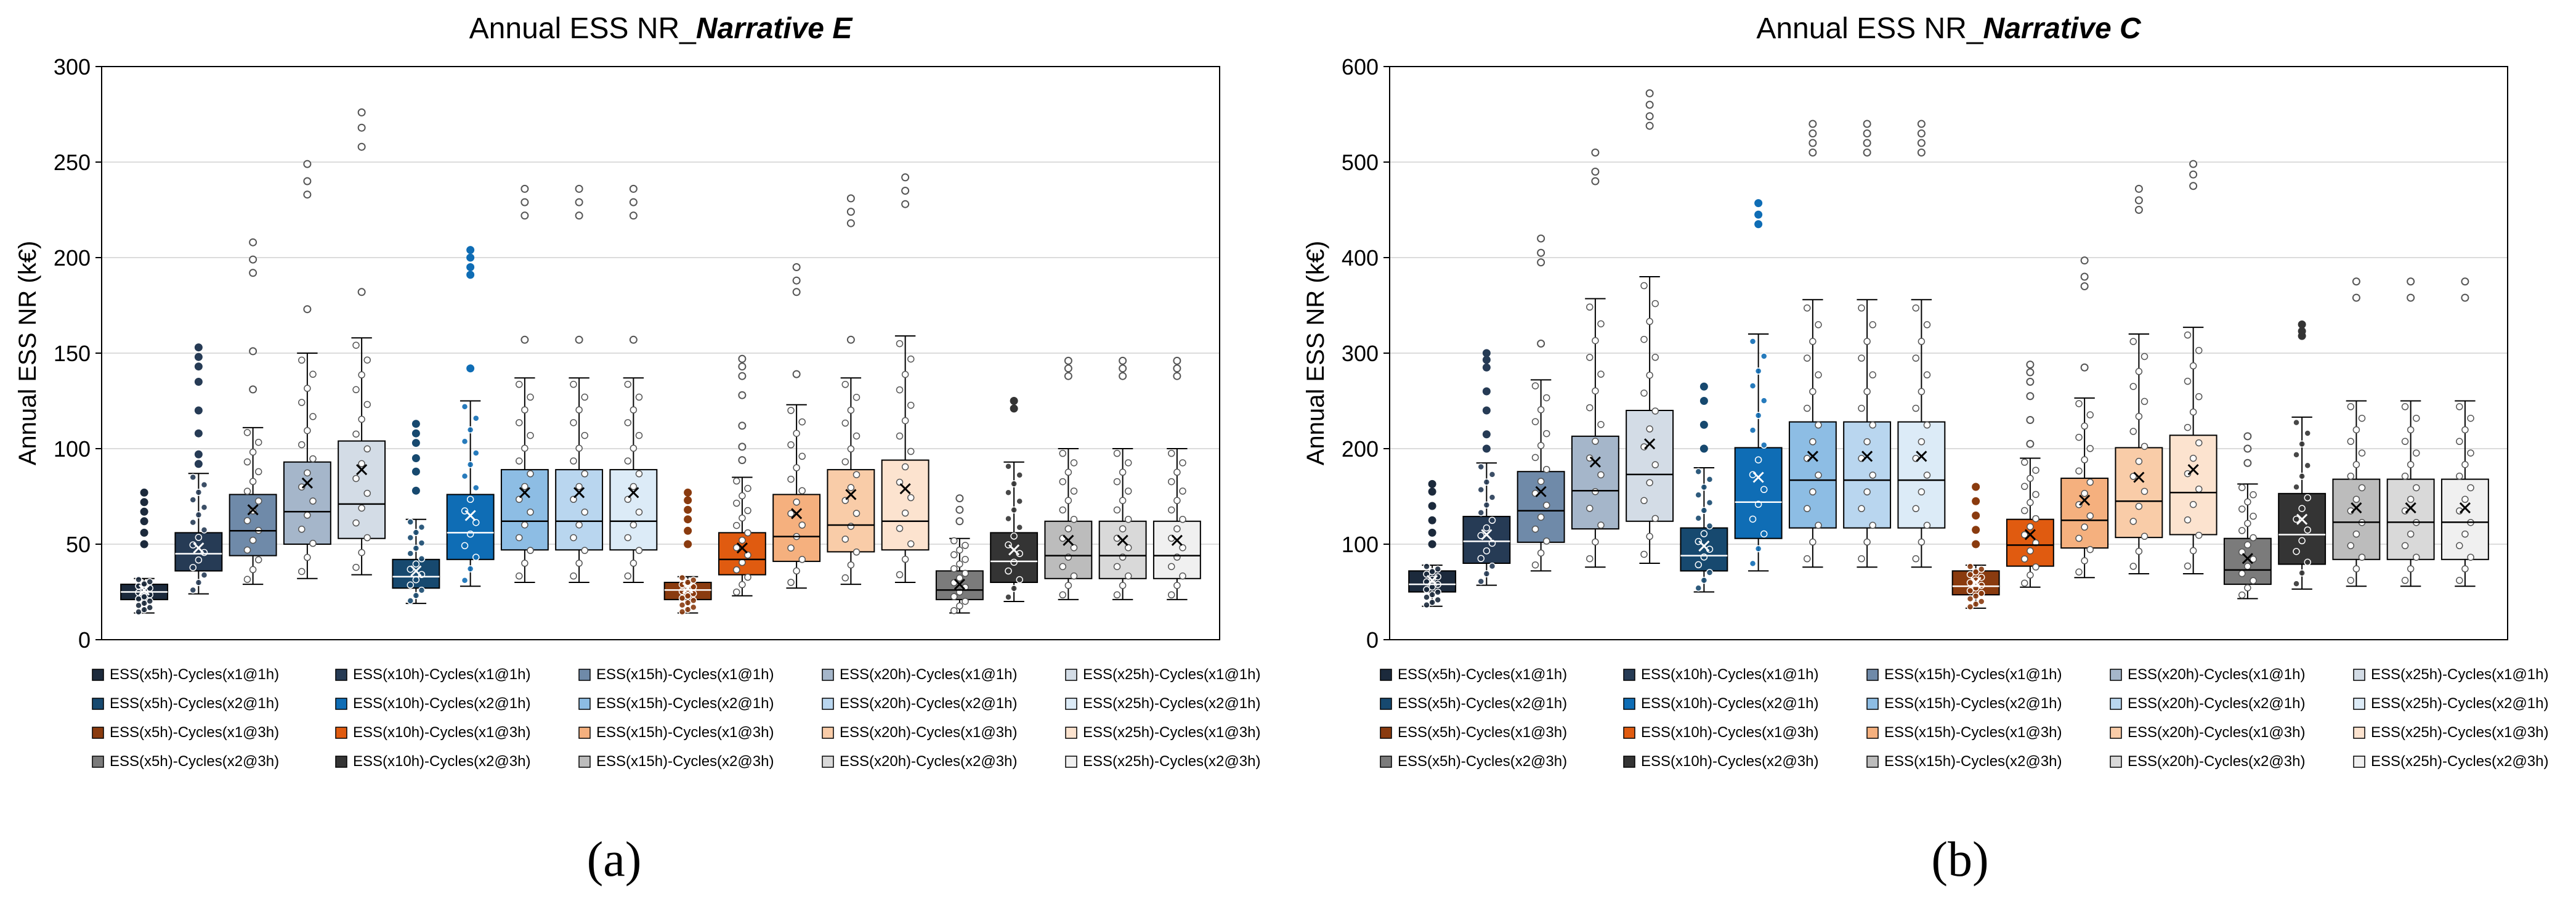 This screenshot has width=2576, height=901. I want to click on chart-title-prefix: Annual ESS NR_, so click(583, 29).